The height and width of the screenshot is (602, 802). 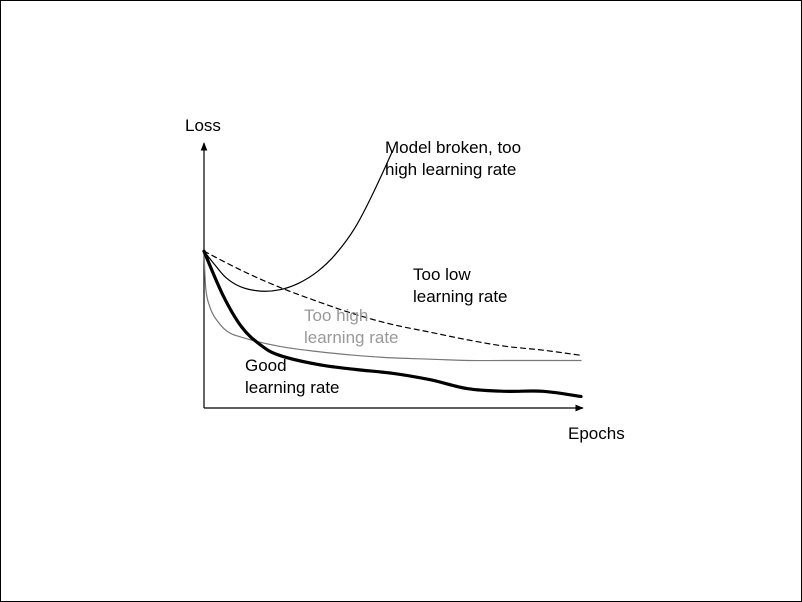 What do you see at coordinates (266, 365) in the screenshot?
I see `series-label-line: Good` at bounding box center [266, 365].